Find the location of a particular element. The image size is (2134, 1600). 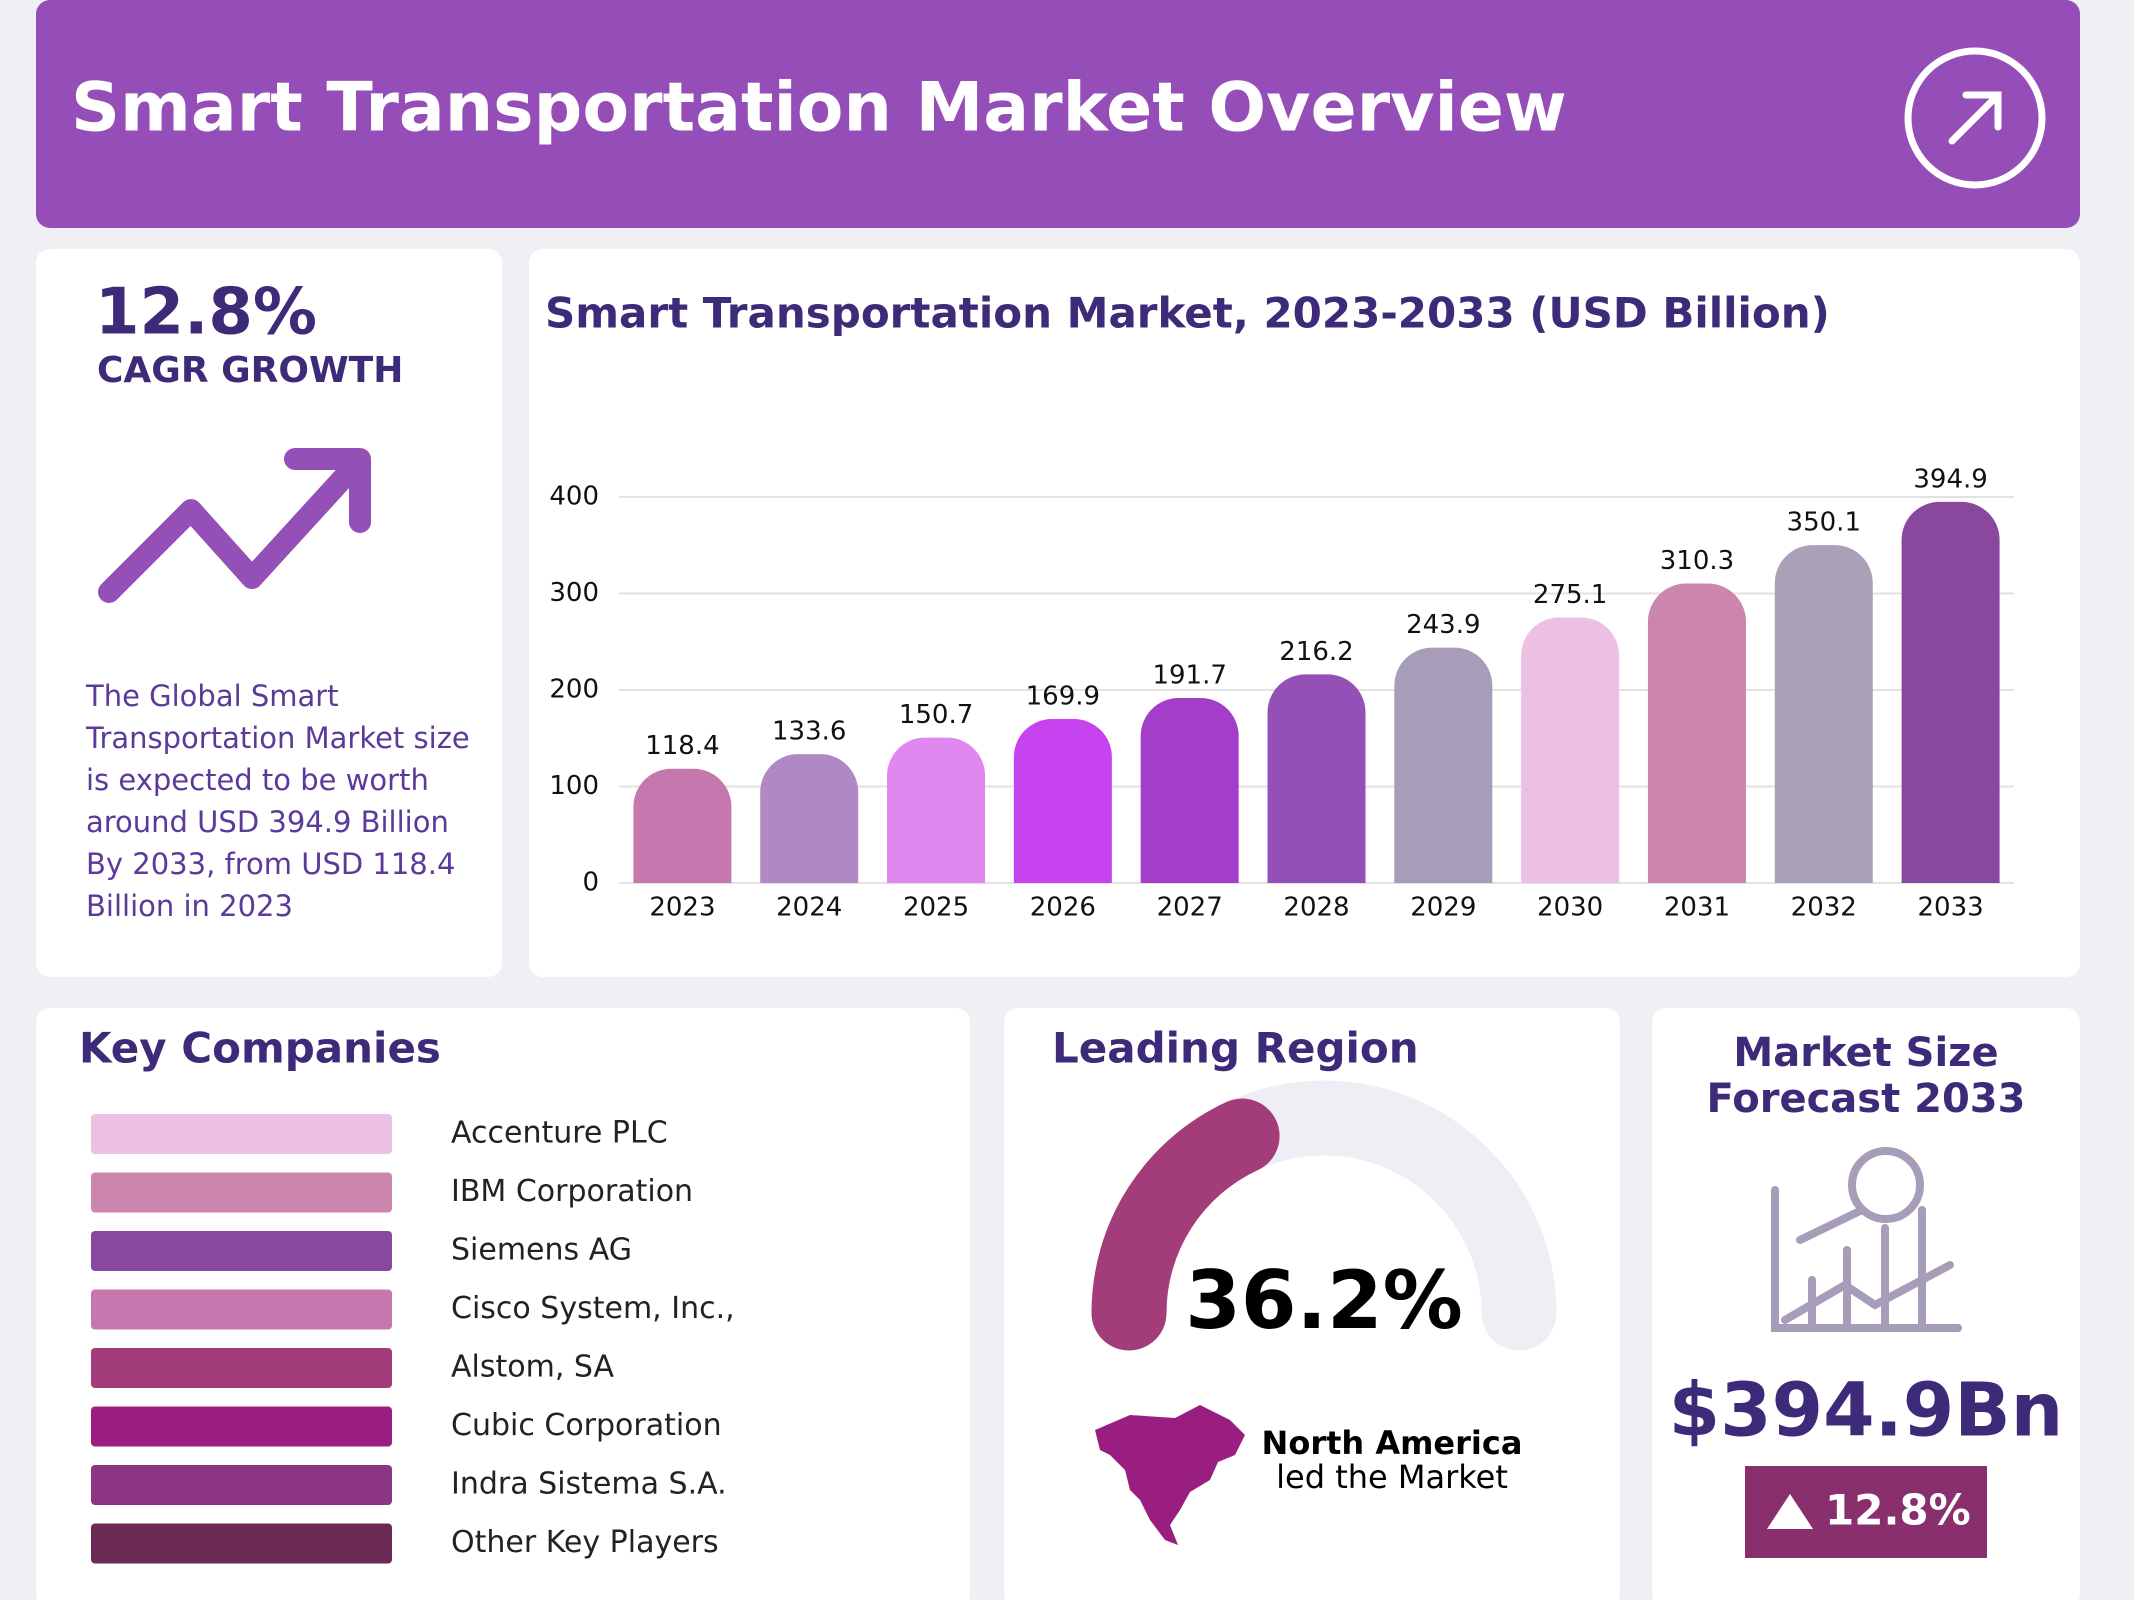

value-label: 243.9 is located at coordinates (1443, 625).